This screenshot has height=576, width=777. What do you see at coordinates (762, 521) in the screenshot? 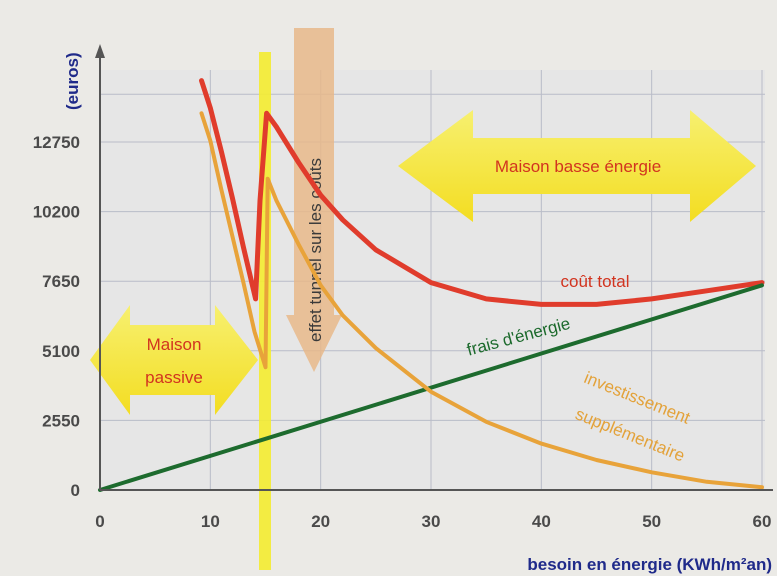
I see `x-tick-label: 60` at bounding box center [762, 521].